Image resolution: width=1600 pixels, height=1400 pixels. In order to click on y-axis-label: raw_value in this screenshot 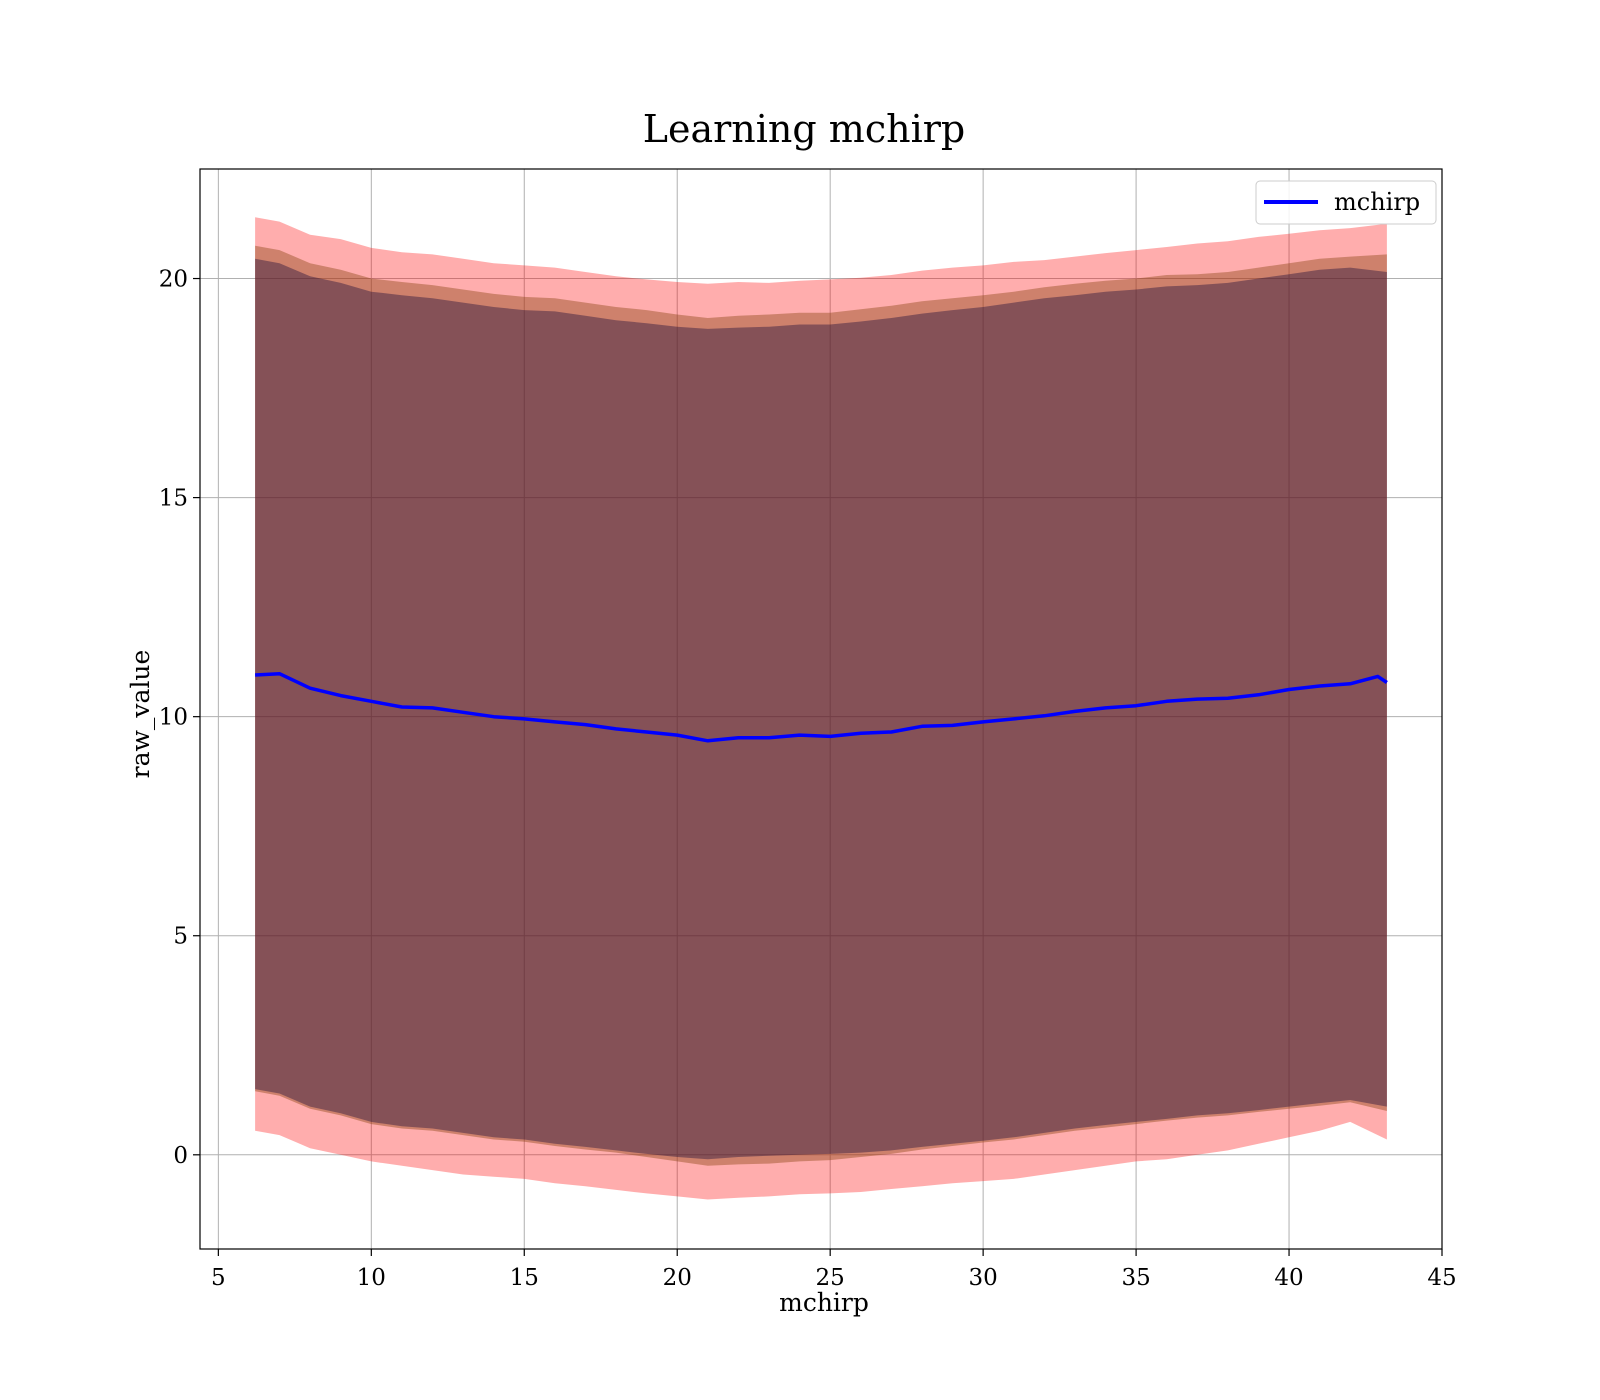, I will do `click(140, 714)`.